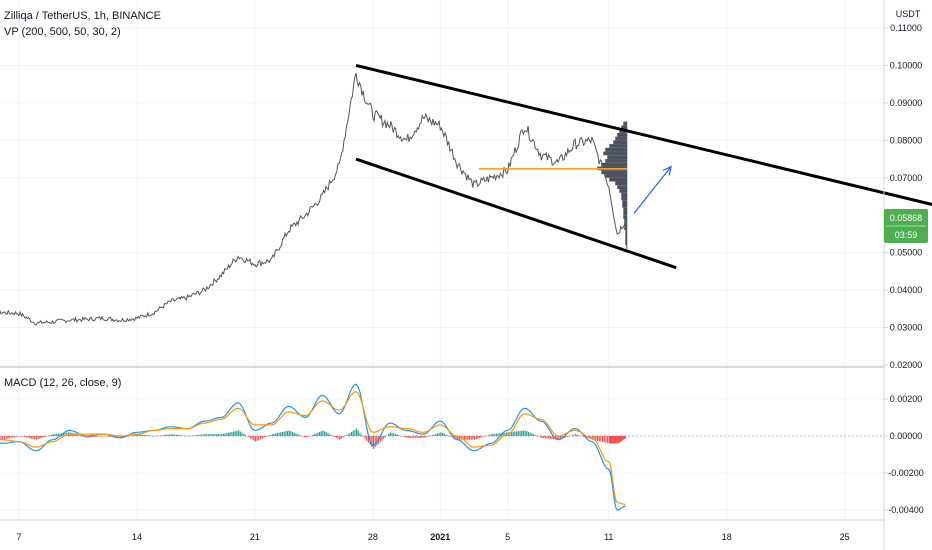  Describe the element at coordinates (255, 537) in the screenshot. I see `time-tick-label: 21` at that location.